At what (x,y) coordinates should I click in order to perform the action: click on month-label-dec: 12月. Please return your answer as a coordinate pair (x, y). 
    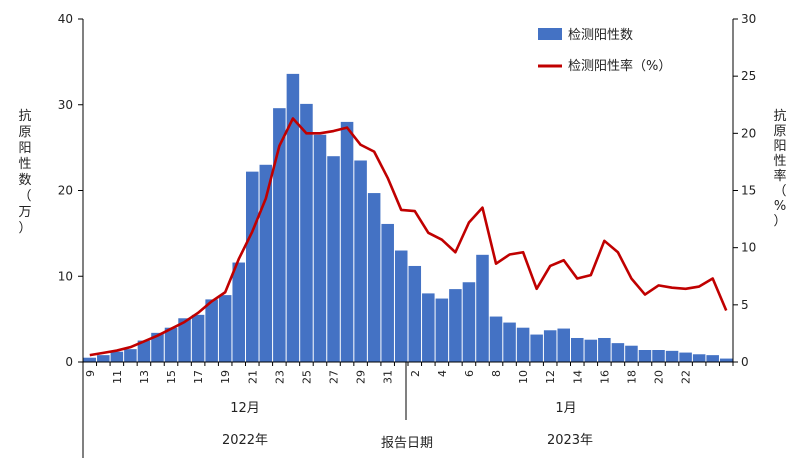
    Looking at the image, I should click on (245, 408).